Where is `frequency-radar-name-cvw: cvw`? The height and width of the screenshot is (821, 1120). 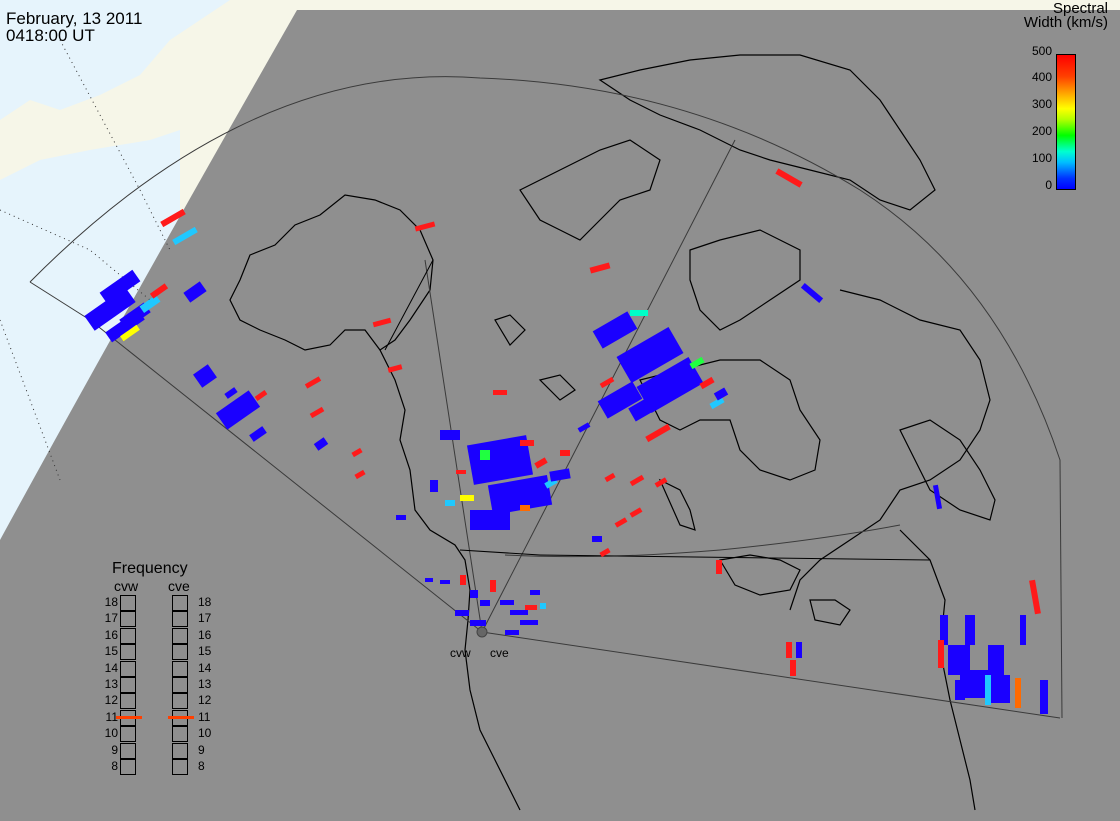
frequency-radar-name-cvw: cvw is located at coordinates (126, 586).